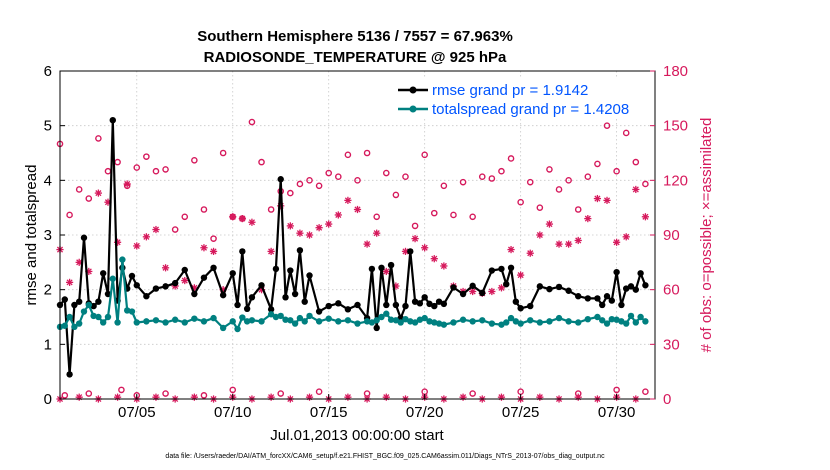 This screenshot has height=470, width=830. Describe the element at coordinates (617, 412) in the screenshot. I see `x-tick-label: 07/30` at that location.